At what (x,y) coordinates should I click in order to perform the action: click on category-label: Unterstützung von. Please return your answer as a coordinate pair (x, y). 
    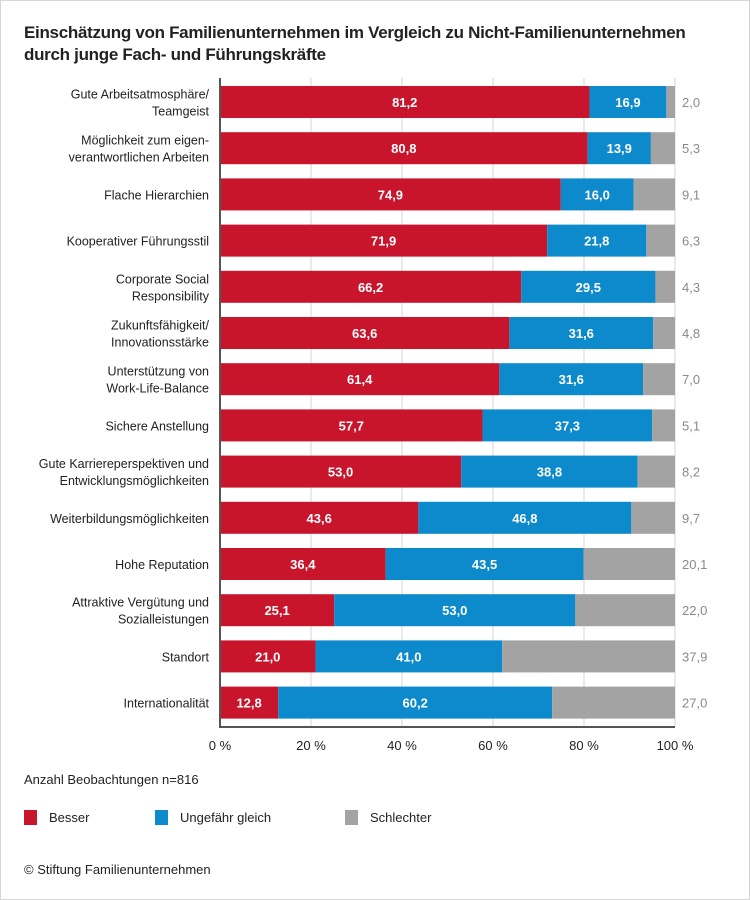
    Looking at the image, I should click on (158, 372).